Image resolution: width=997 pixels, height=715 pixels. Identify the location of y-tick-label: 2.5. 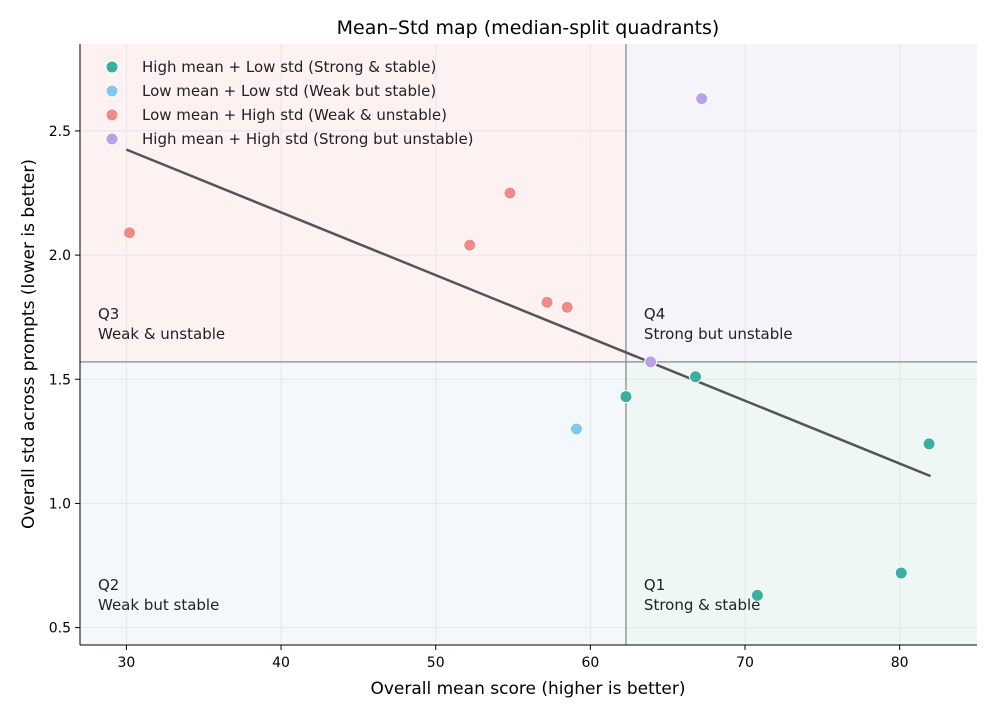
(60, 132).